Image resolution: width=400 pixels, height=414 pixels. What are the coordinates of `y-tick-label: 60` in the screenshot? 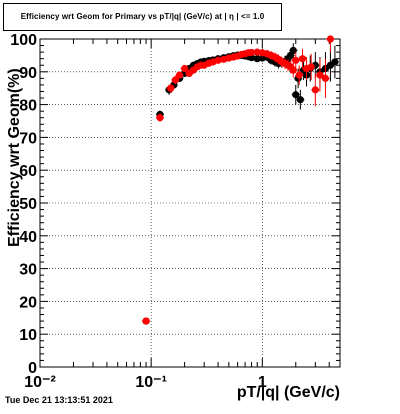 It's located at (28, 171).